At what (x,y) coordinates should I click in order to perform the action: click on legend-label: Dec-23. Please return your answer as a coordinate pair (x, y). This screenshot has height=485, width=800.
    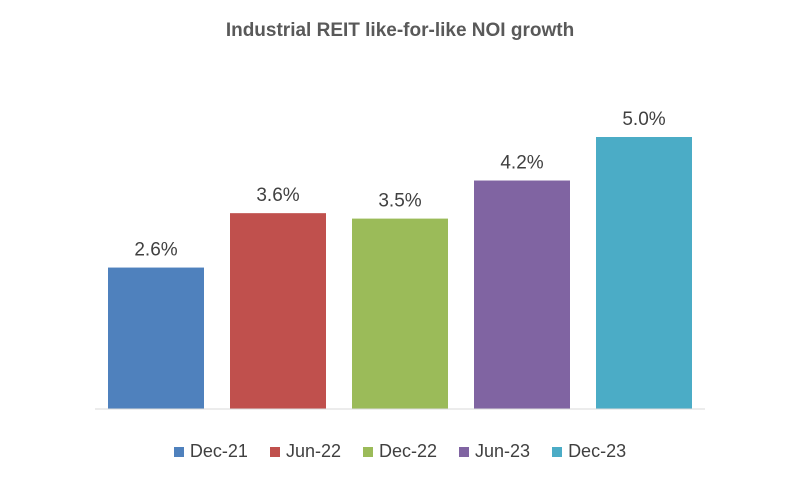
    Looking at the image, I should click on (597, 451).